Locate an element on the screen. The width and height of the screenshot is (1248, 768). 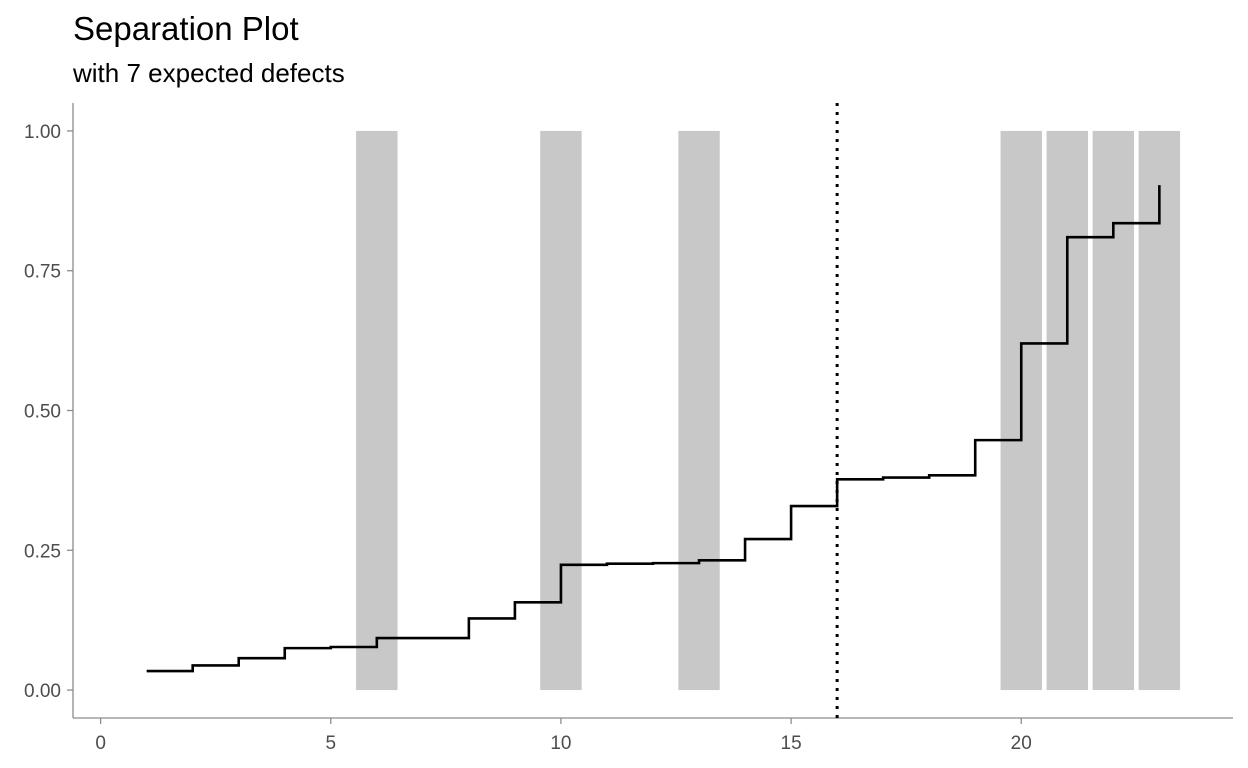
chart-subtitle: with 7 expected defects is located at coordinates (209, 73).